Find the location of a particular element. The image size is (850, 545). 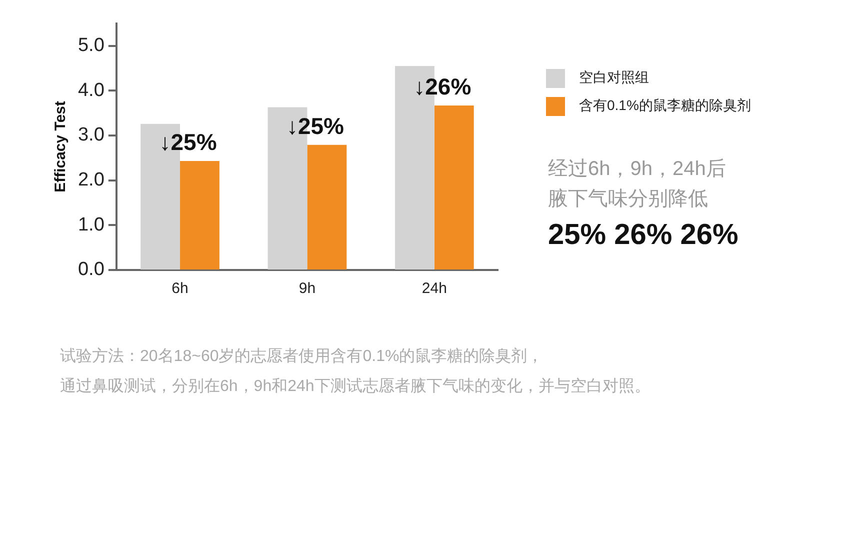

text: 腋下气味分别降低 is located at coordinates (628, 199).